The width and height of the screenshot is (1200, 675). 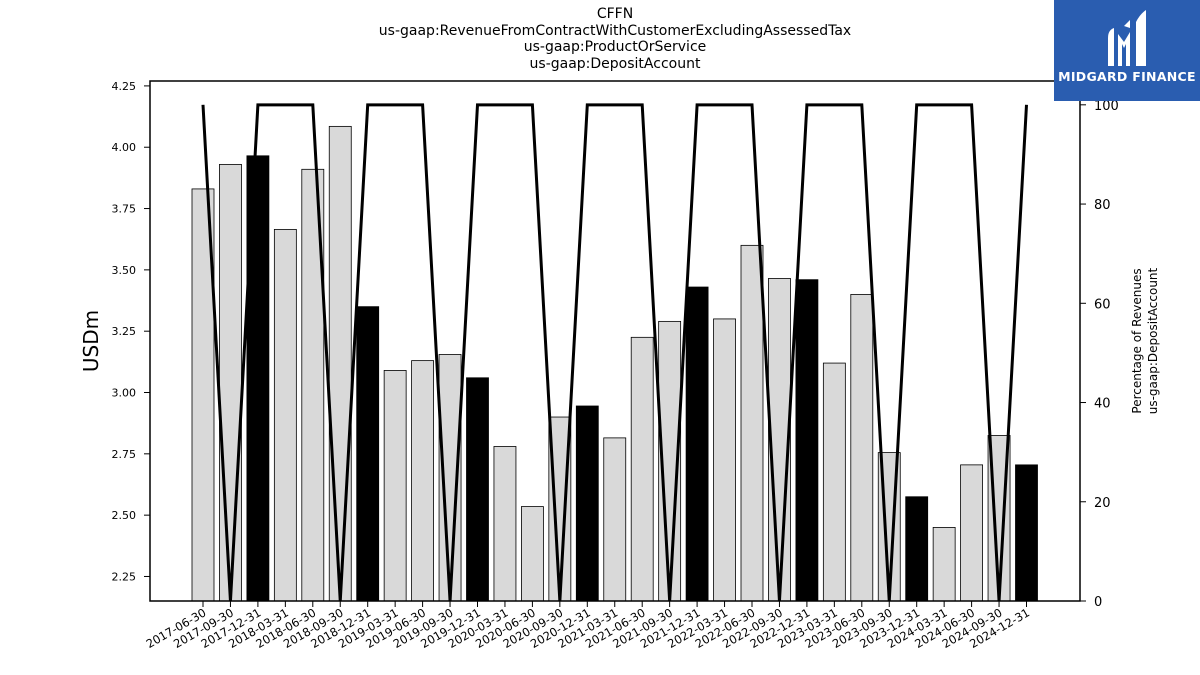 I want to click on y-tick-label: 3.00, so click(x=124, y=393).